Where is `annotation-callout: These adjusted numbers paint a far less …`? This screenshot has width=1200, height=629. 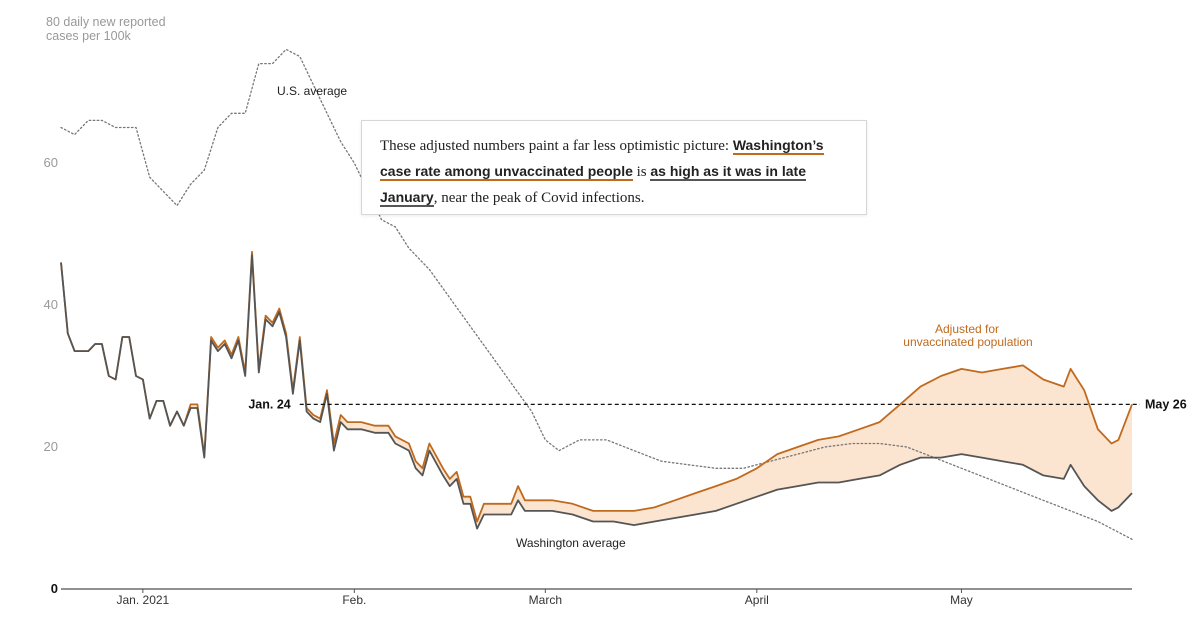
annotation-callout: These adjusted numbers paint a far less … is located at coordinates (614, 167).